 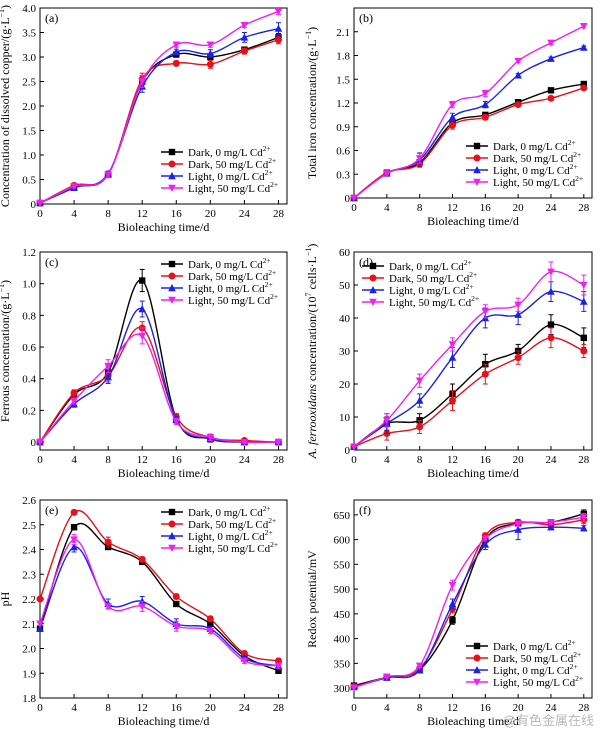 I want to click on y-tick-label: 0.8, so click(x=29, y=316).